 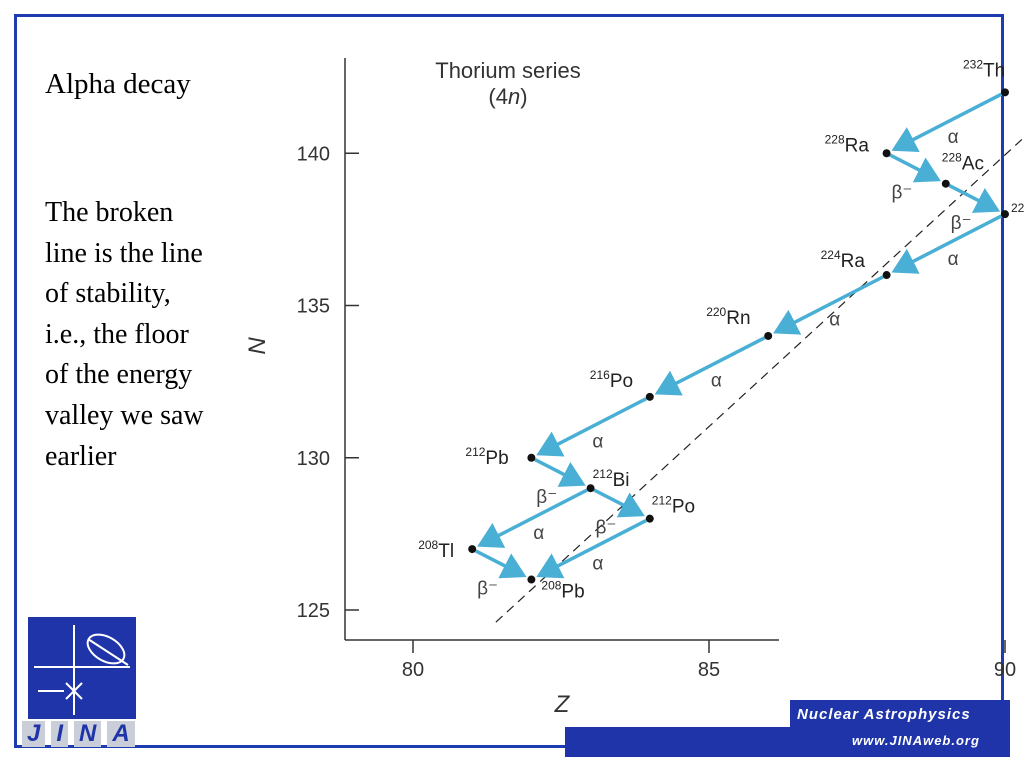 I want to click on y-tick-label: 140, so click(x=313, y=154).